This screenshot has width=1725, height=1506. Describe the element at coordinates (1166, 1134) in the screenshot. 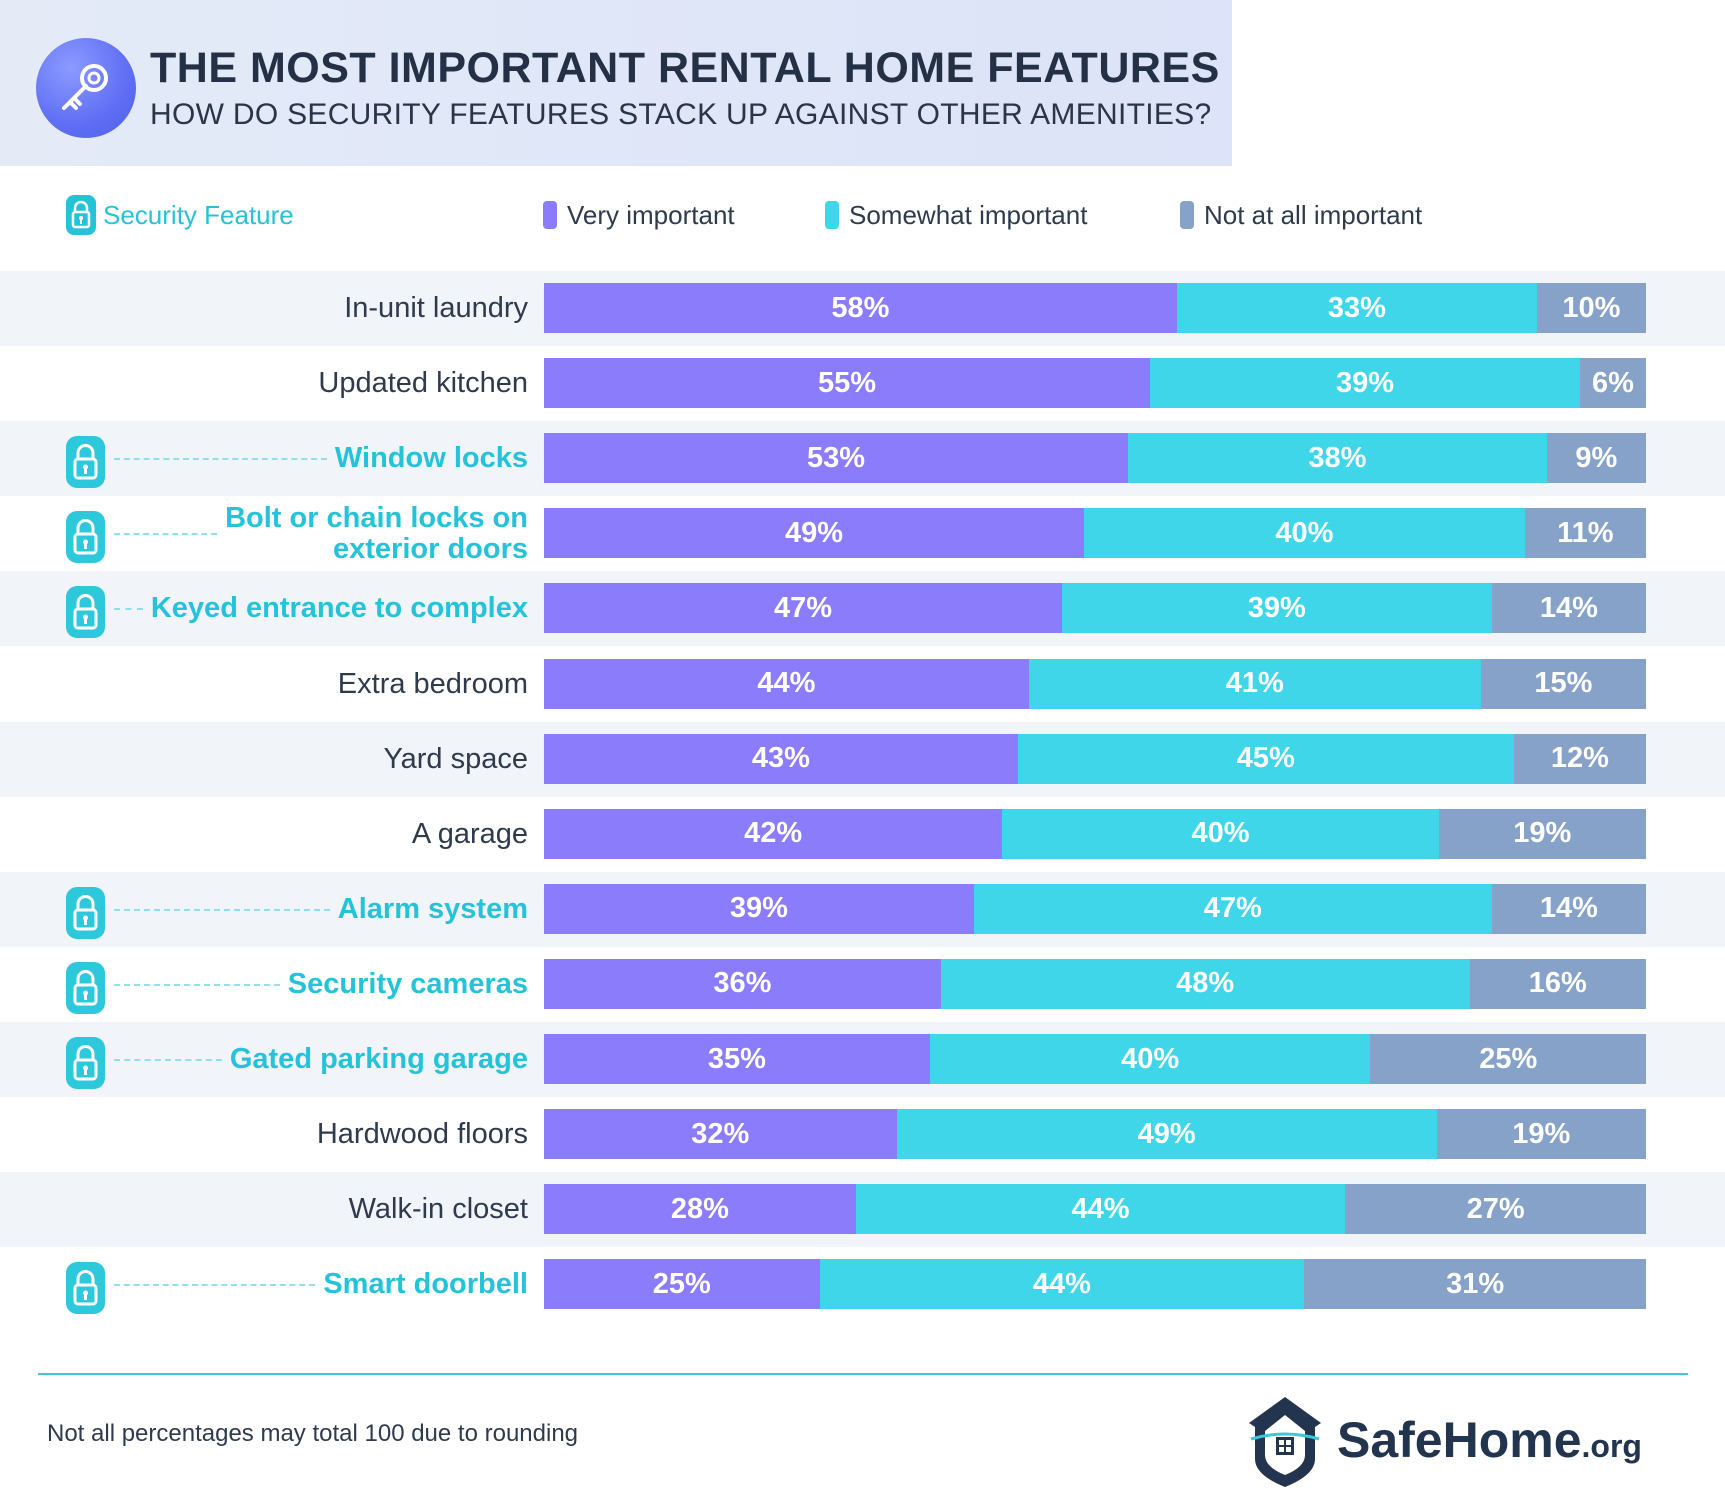

I see `bar-segment-somewhat: 49%` at that location.